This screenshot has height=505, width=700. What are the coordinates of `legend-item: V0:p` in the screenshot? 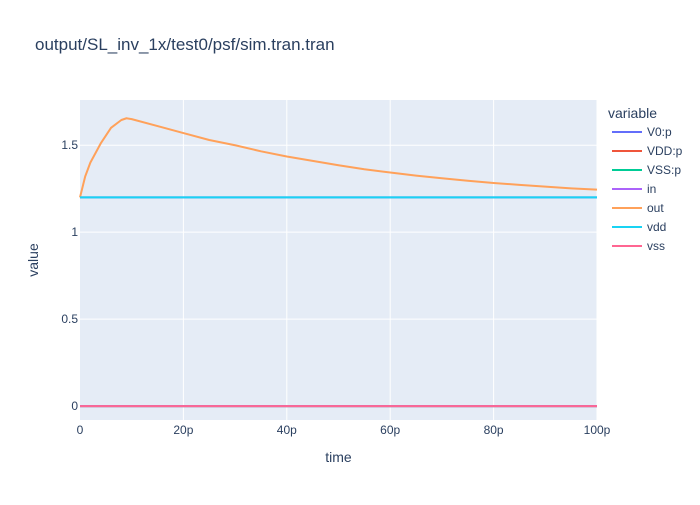 It's located at (642, 132).